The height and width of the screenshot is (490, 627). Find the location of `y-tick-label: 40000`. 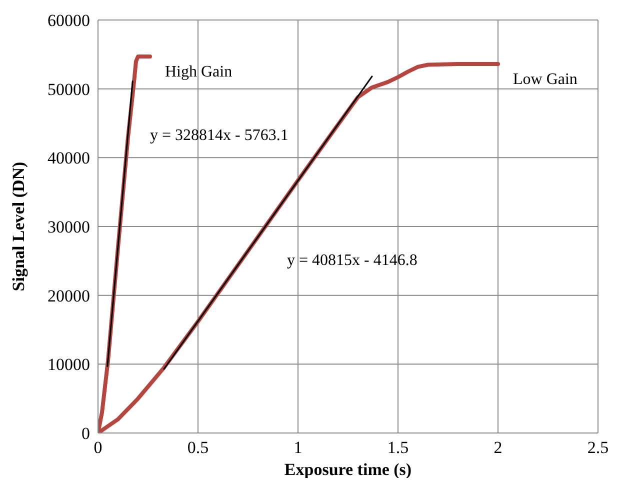

y-tick-label: 40000 is located at coordinates (69, 158).